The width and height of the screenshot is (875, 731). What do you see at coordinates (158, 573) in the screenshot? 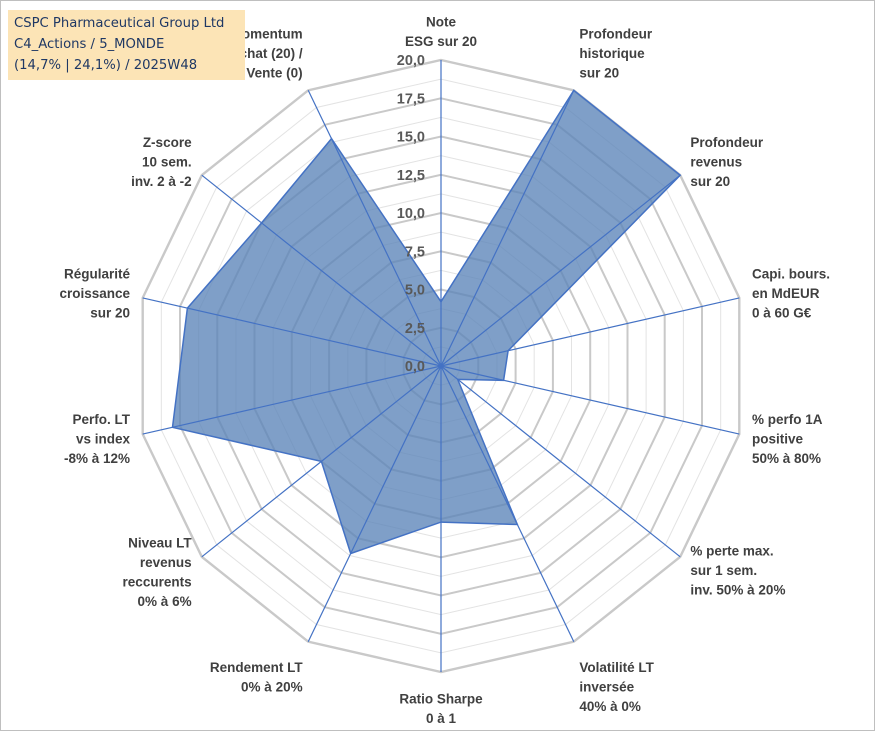
I see `axis-label-9: Niveau LT revenus reccurents 0% à 6%` at bounding box center [158, 573].